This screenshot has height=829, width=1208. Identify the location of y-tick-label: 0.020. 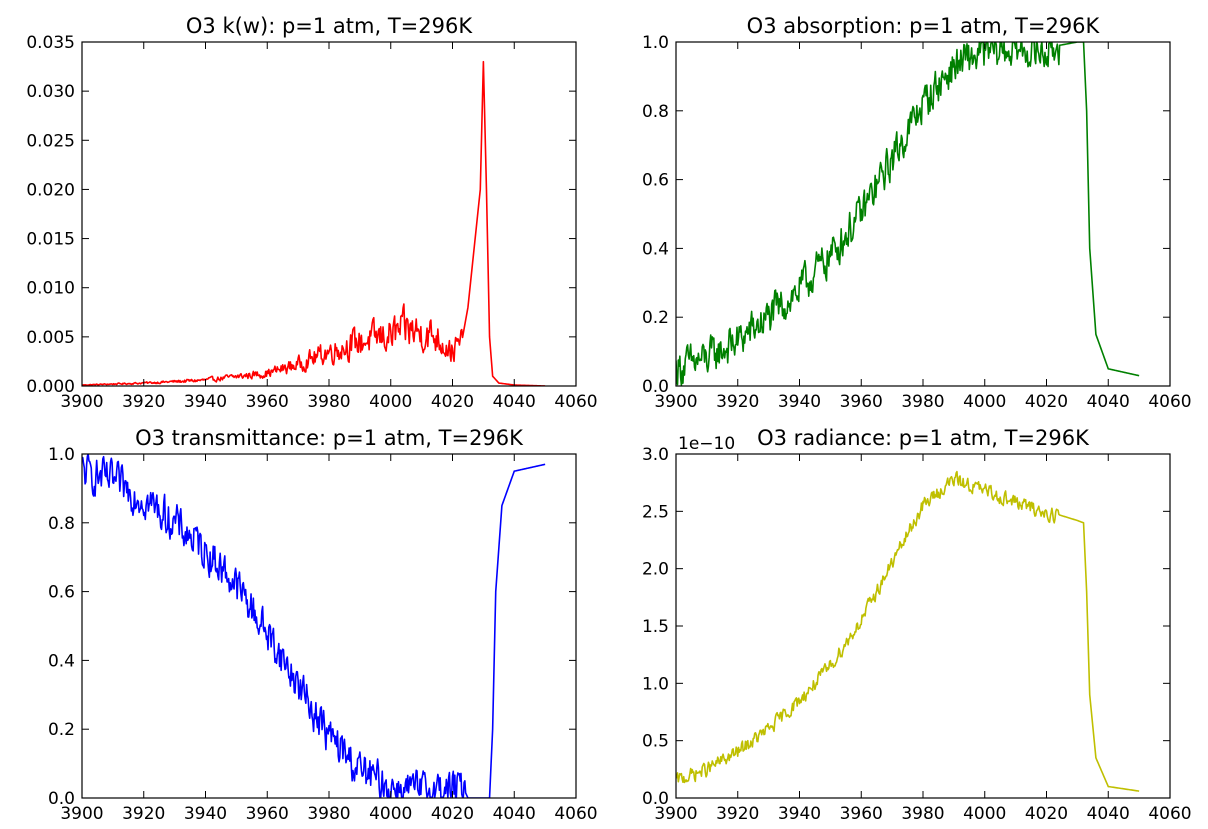
(50, 190).